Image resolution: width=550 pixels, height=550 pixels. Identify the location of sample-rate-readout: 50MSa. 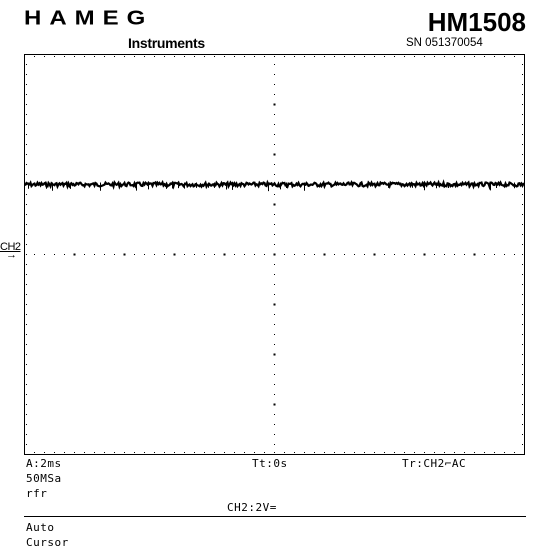
(44, 478).